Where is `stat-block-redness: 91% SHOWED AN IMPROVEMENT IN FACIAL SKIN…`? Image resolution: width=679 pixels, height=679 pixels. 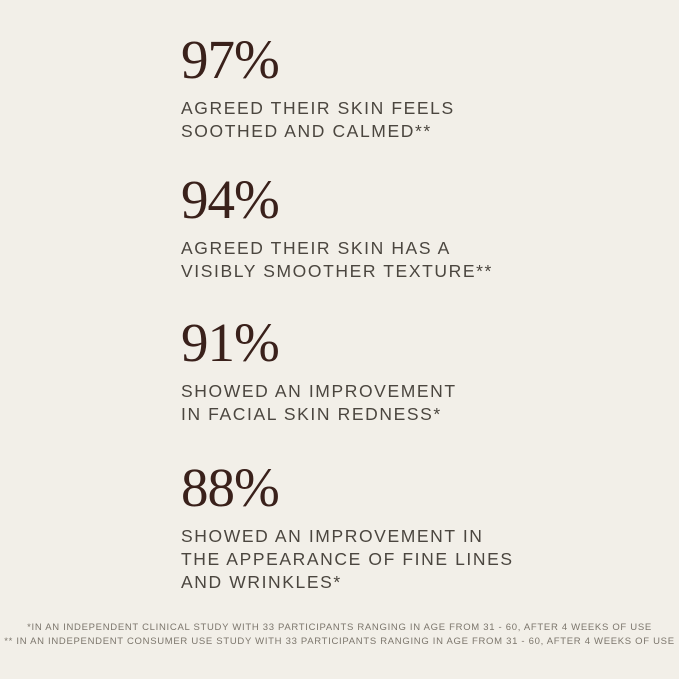
stat-block-redness: 91% SHOWED AN IMPROVEMENT IN FACIAL SKIN… is located at coordinates (401, 370).